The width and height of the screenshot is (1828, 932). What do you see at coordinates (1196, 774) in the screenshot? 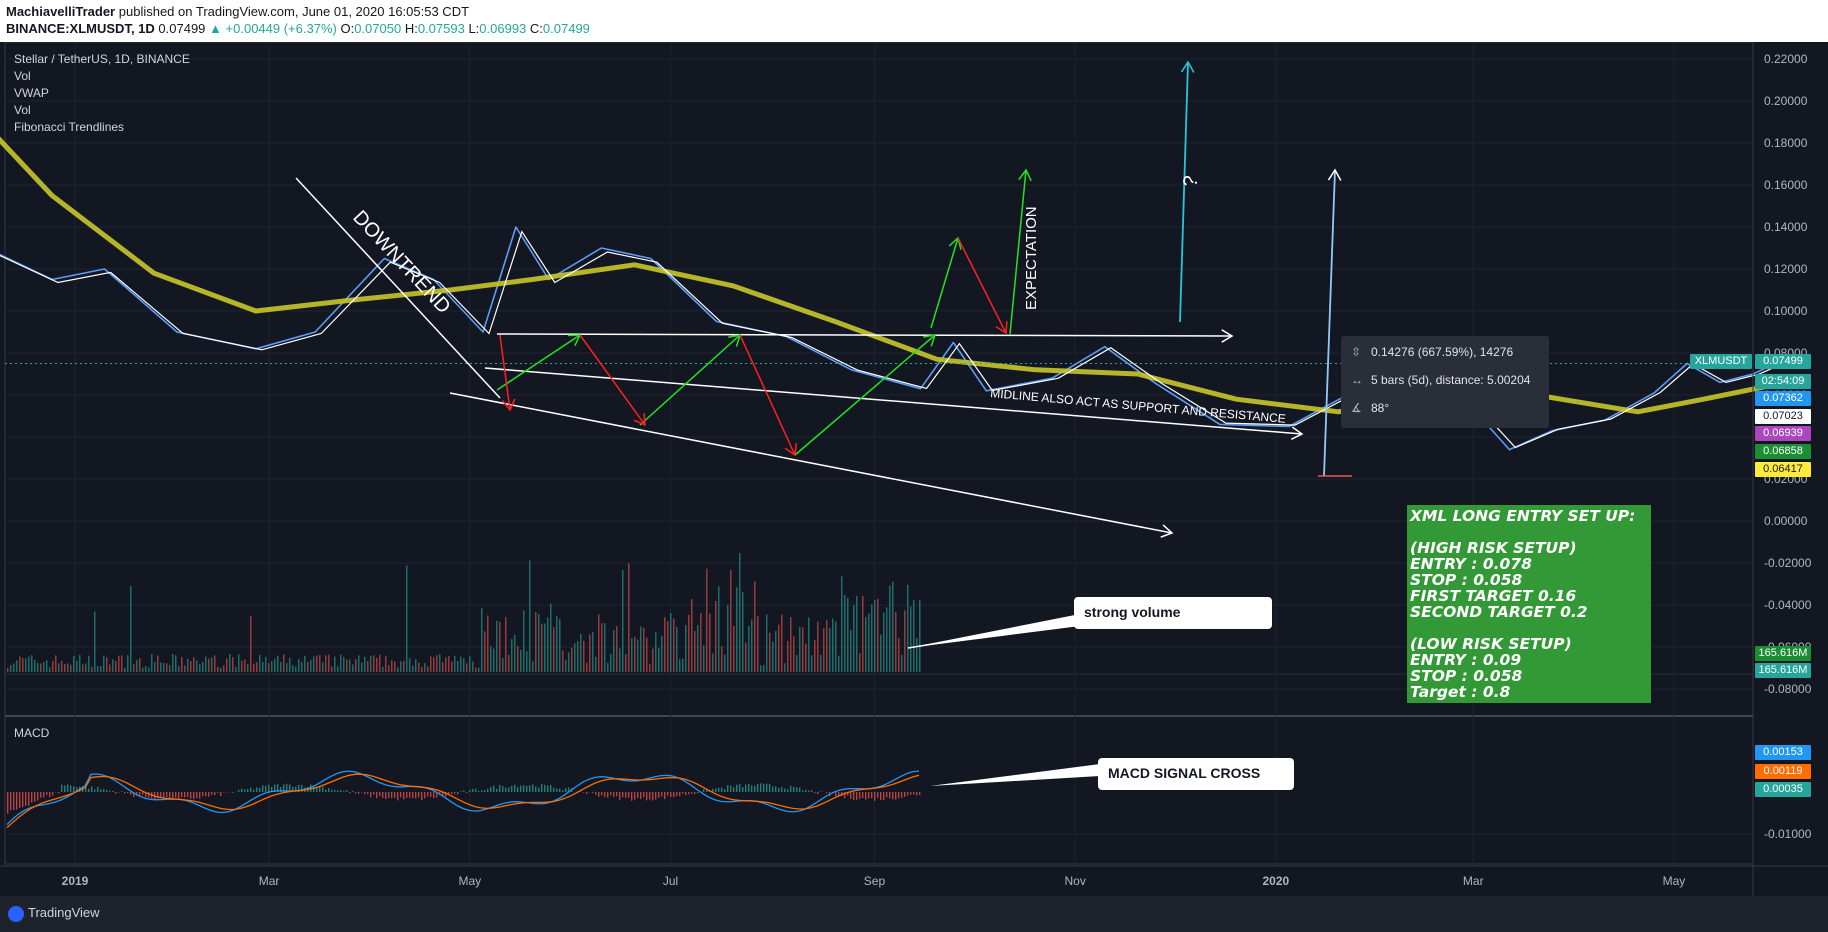
I see `macd-cross-note: MACD SIGNAL CROSS` at bounding box center [1196, 774].